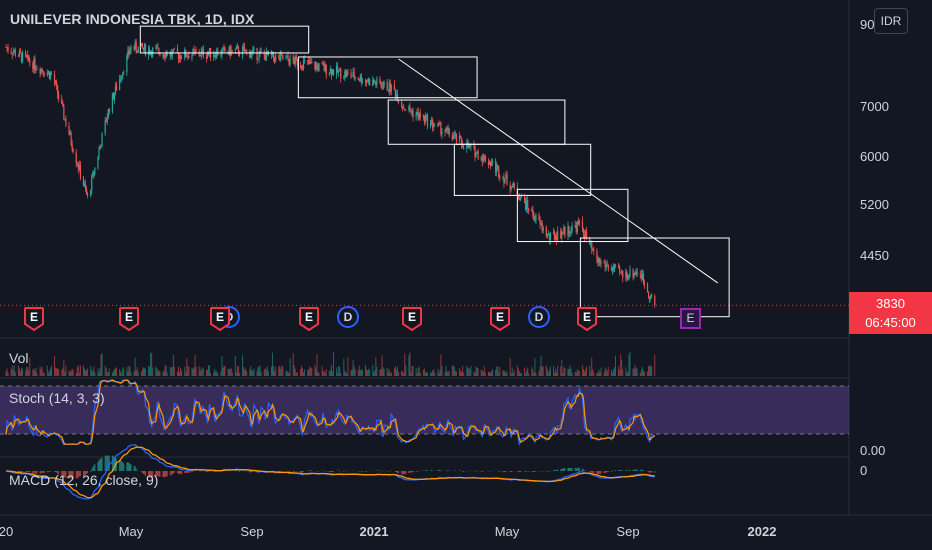  What do you see at coordinates (57, 398) in the screenshot?
I see `stoch-label: Stoch (14, 3, 3)` at bounding box center [57, 398].